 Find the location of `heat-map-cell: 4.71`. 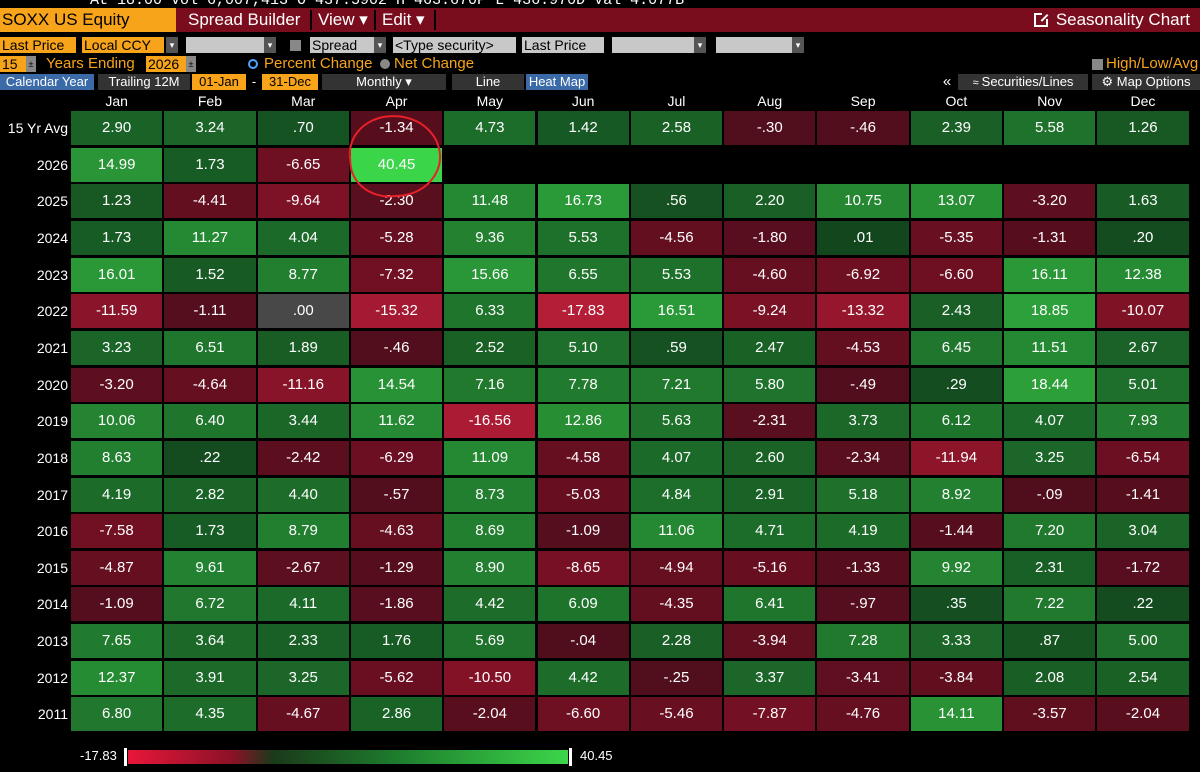

heat-map-cell: 4.71 is located at coordinates (770, 531).